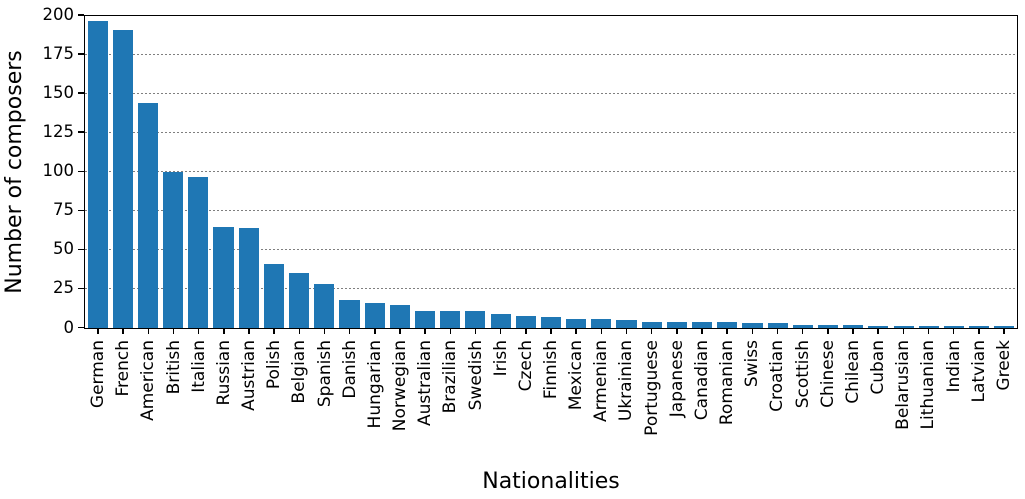 The width and height of the screenshot is (1025, 499). What do you see at coordinates (525, 321) in the screenshot?
I see `bar-czech` at bounding box center [525, 321].